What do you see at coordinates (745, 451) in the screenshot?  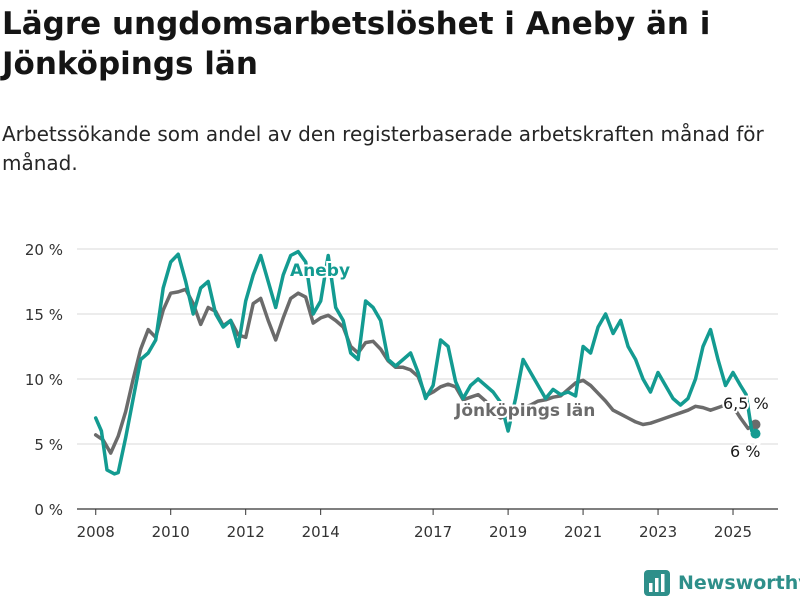 I see `end-value-label-aneby: 6 %` at bounding box center [745, 451].